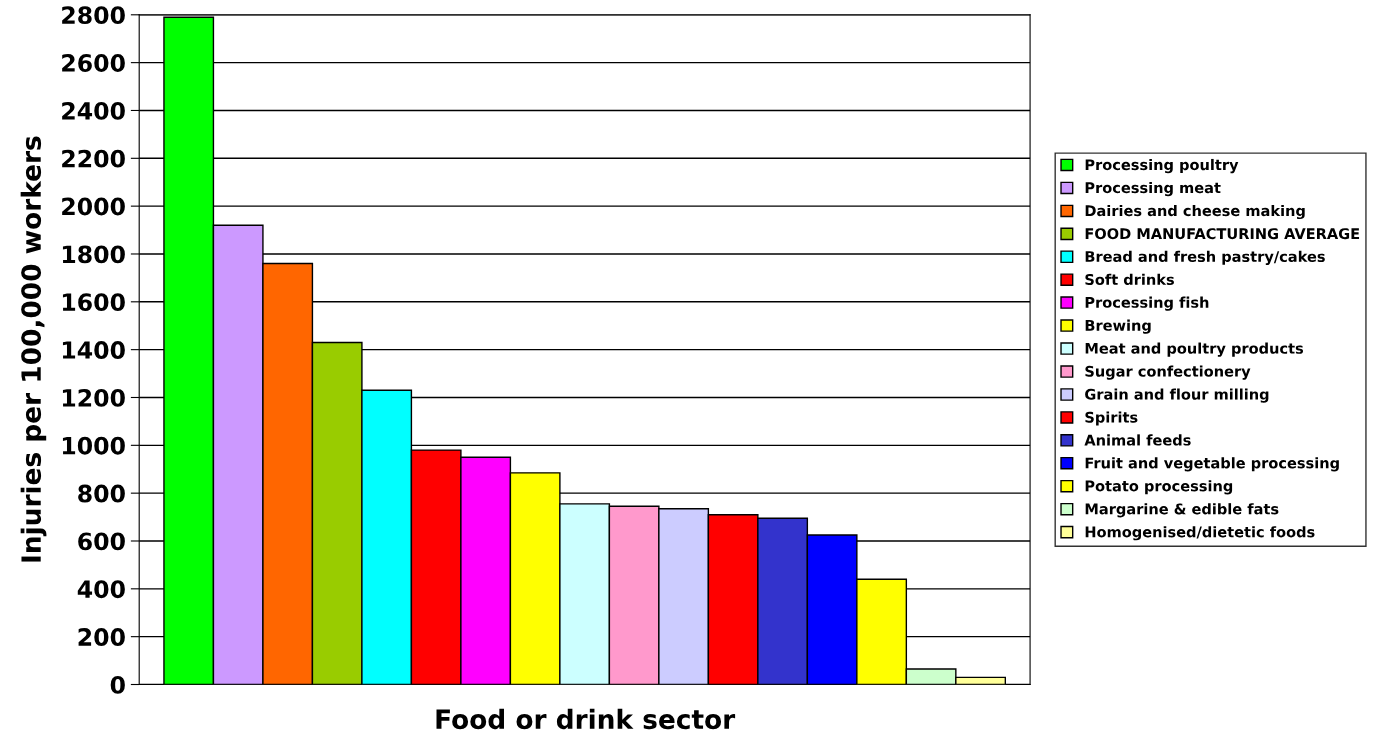 The width and height of the screenshot is (1392, 740). What do you see at coordinates (1200, 533) in the screenshot?
I see `legend-label: Homogenised/dietetic foods` at bounding box center [1200, 533].